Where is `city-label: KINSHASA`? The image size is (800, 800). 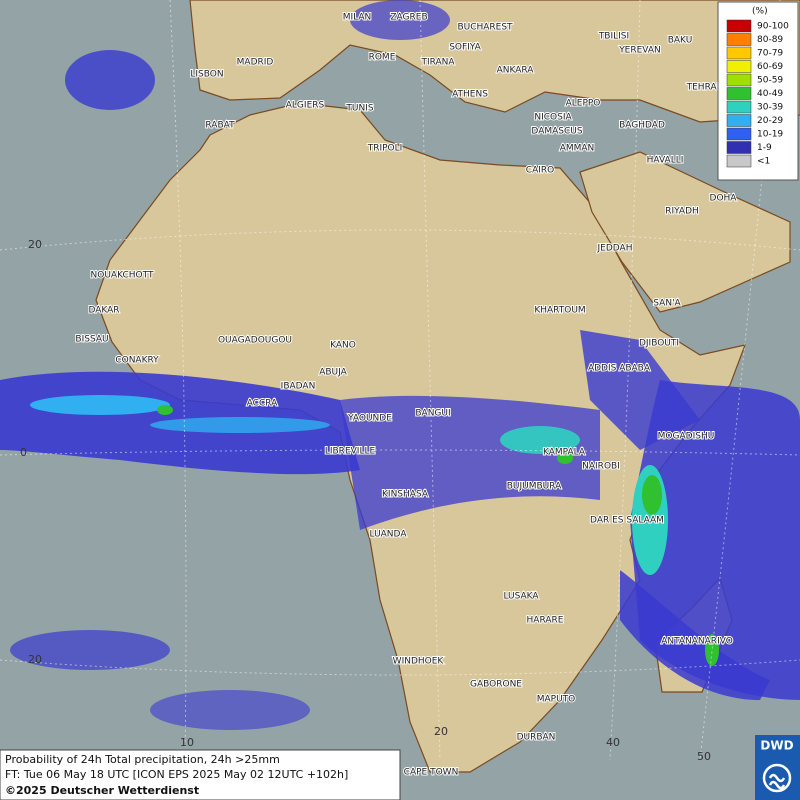
city-label: KINSHASA is located at coordinates (405, 495).